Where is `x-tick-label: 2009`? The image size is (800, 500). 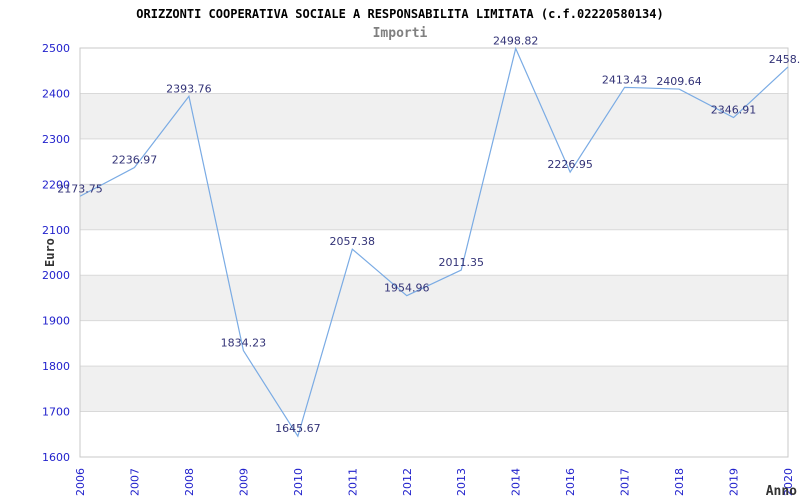
x-tick-label: 2009 is located at coordinates (243, 482).